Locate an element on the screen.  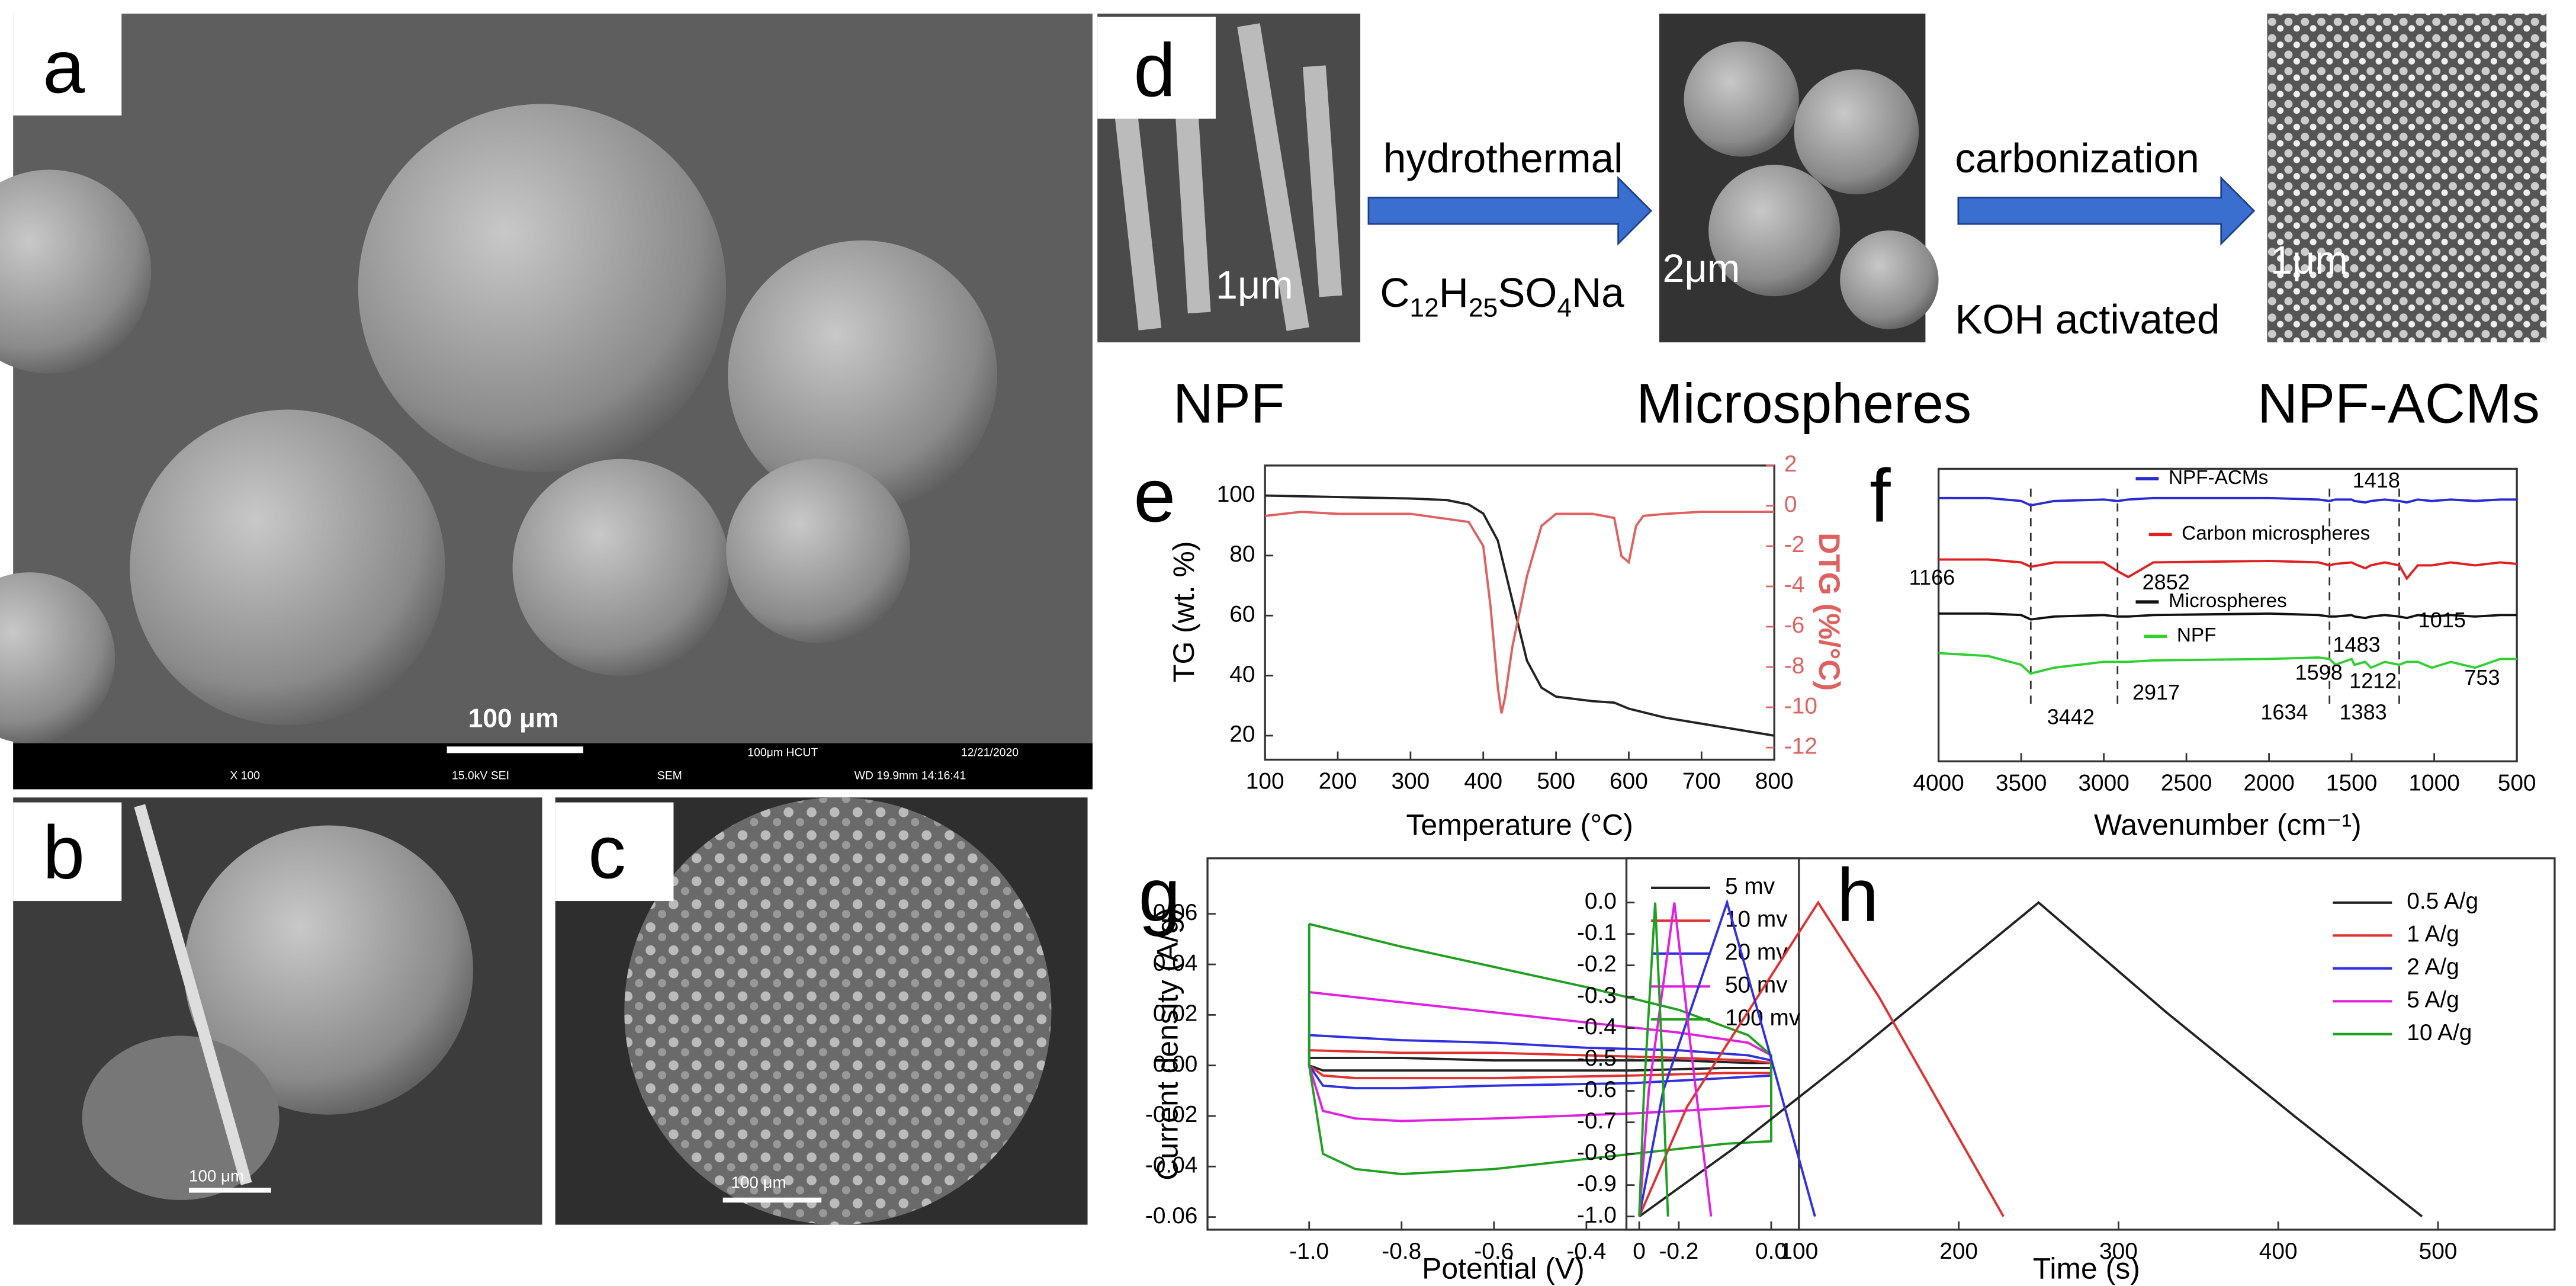
x-tick-label: -1.0 is located at coordinates (1309, 1251).